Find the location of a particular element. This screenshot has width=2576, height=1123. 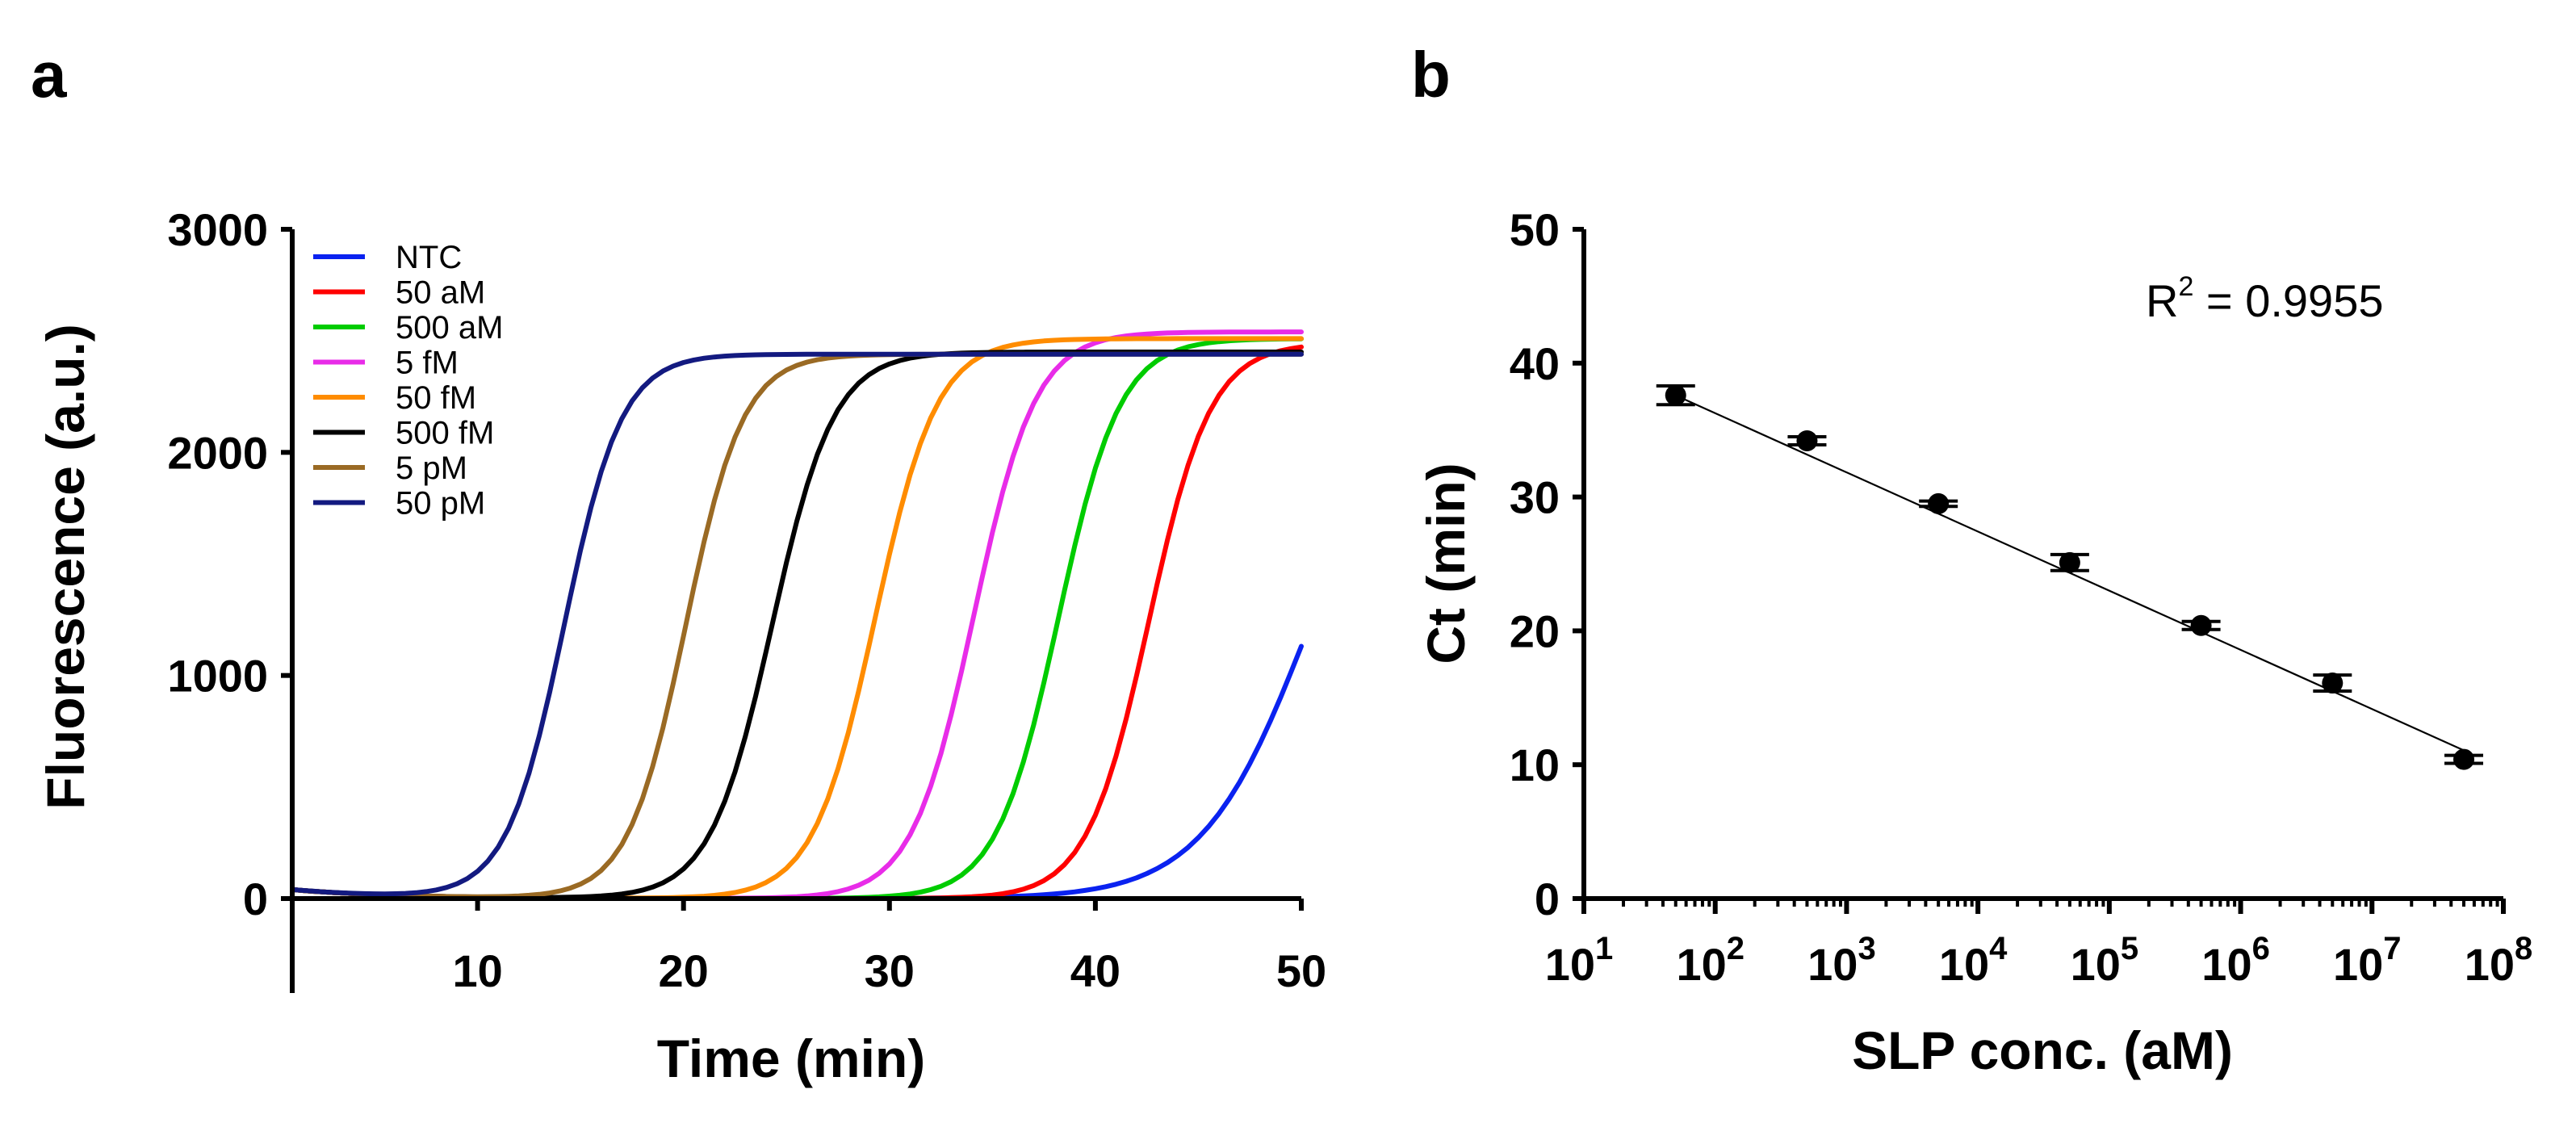

r-squared-value: = 0.9955 is located at coordinates (2288, 300).